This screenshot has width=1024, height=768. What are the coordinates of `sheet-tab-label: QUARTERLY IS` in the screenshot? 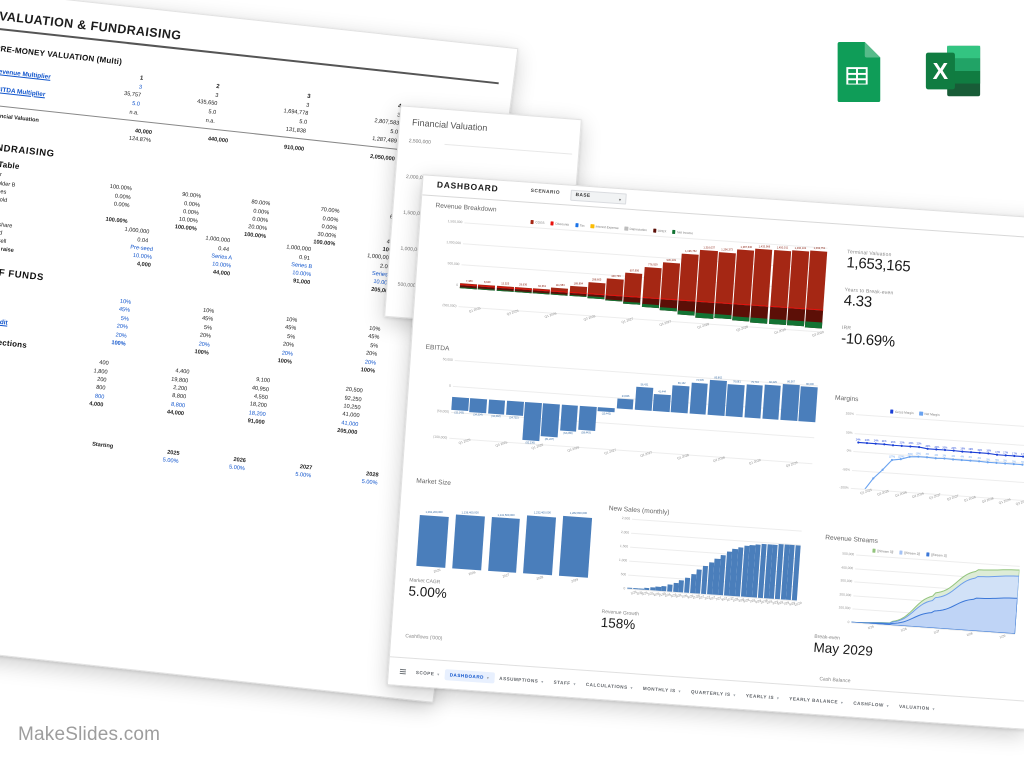 It's located at (710, 693).